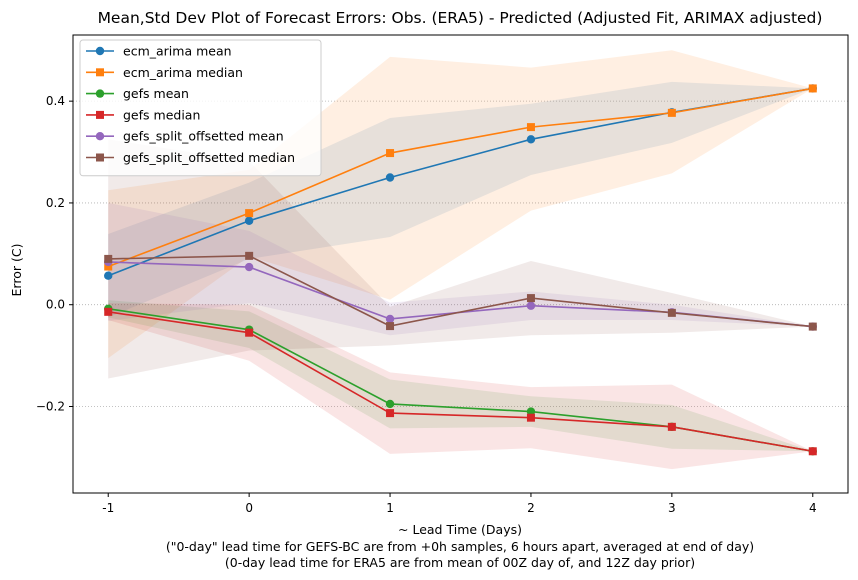 The height and width of the screenshot is (580, 858). I want to click on x-tick-label: 4, so click(813, 508).